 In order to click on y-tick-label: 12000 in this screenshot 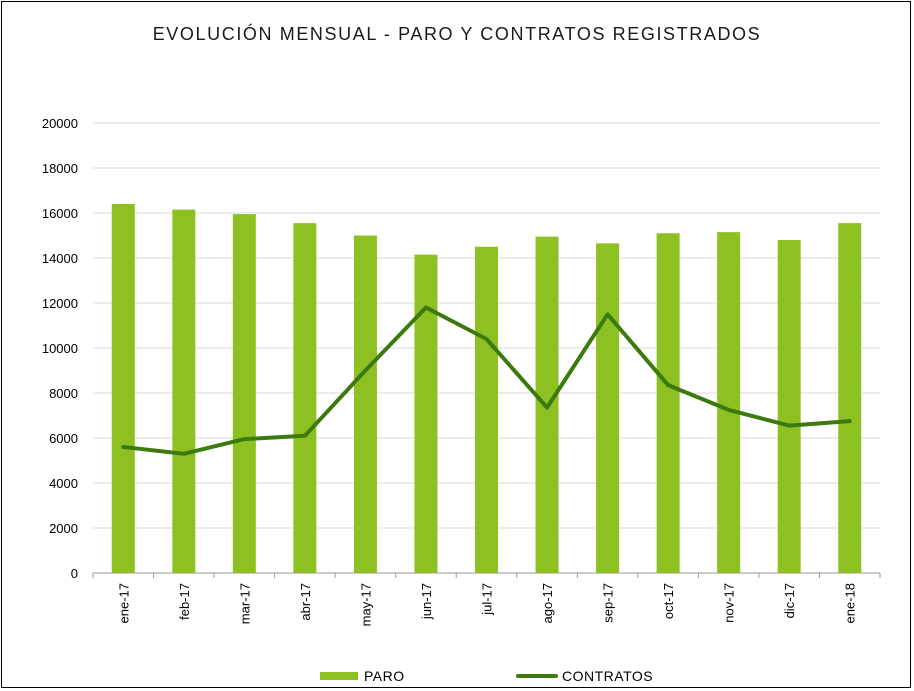, I will do `click(60, 303)`.